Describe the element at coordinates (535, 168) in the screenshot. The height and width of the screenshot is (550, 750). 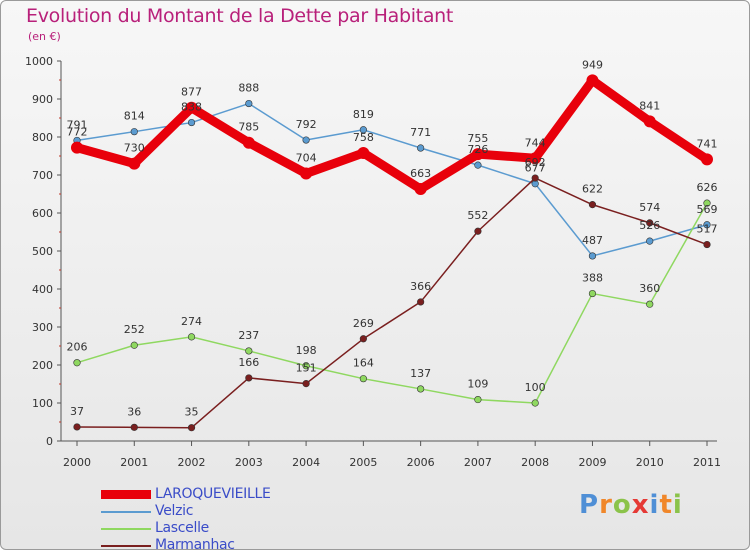
I see `data-label-velzic: 677` at that location.